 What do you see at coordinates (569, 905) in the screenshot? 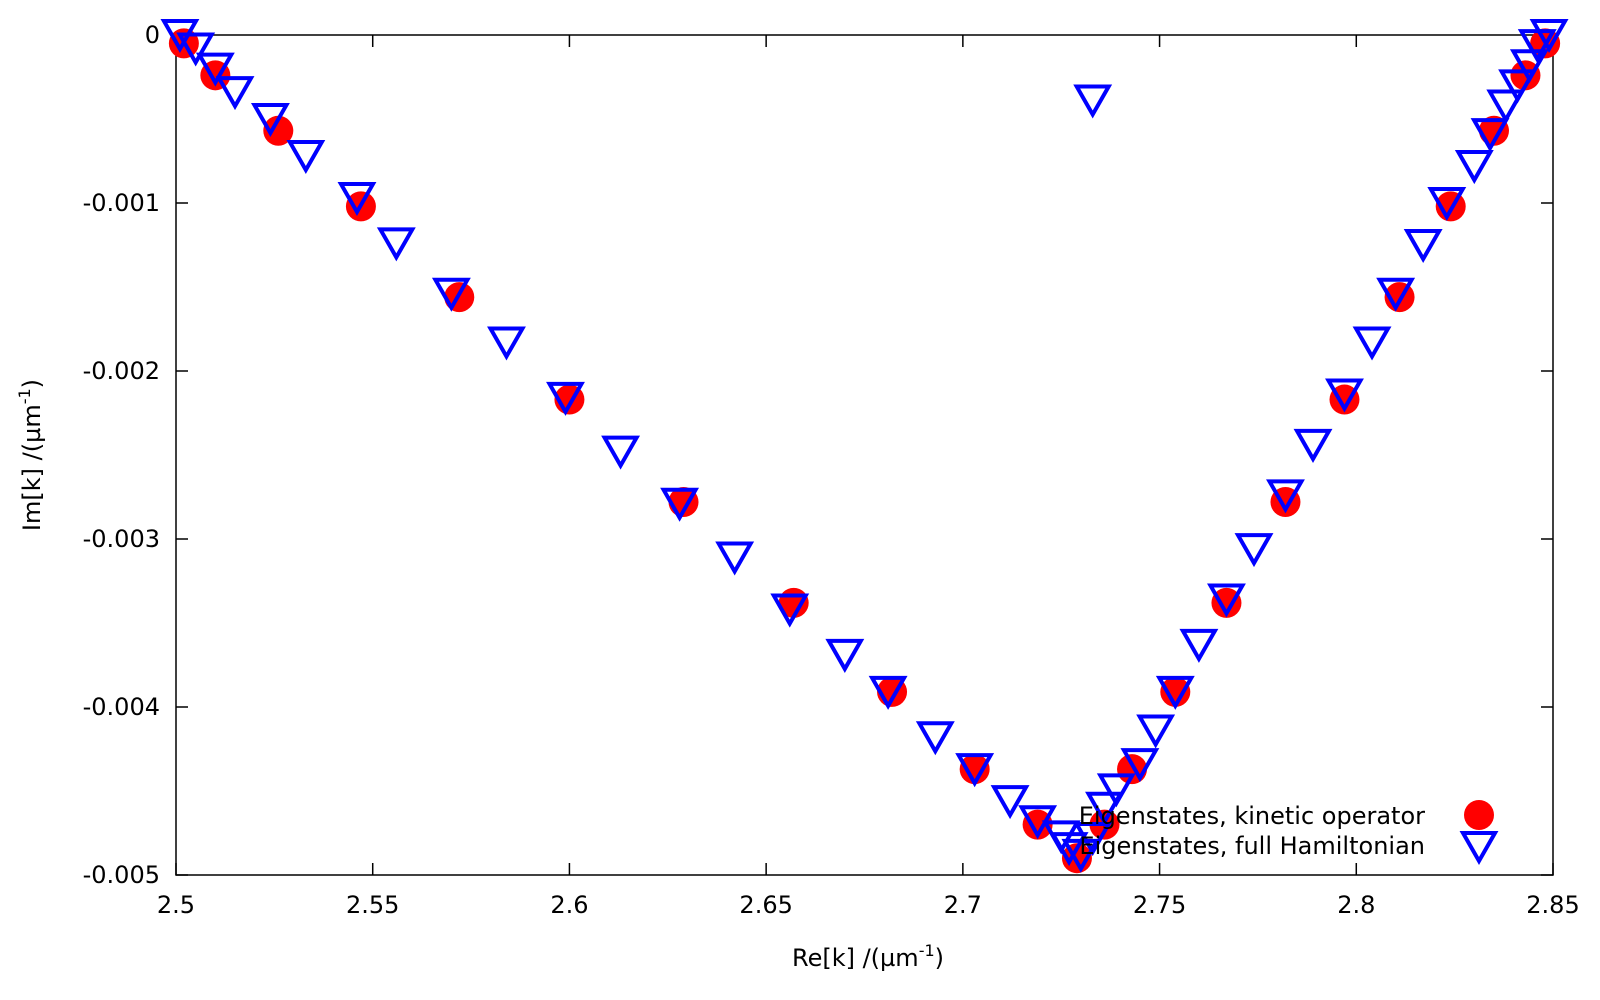
I see `x-tick-label: 2.6` at bounding box center [569, 905].